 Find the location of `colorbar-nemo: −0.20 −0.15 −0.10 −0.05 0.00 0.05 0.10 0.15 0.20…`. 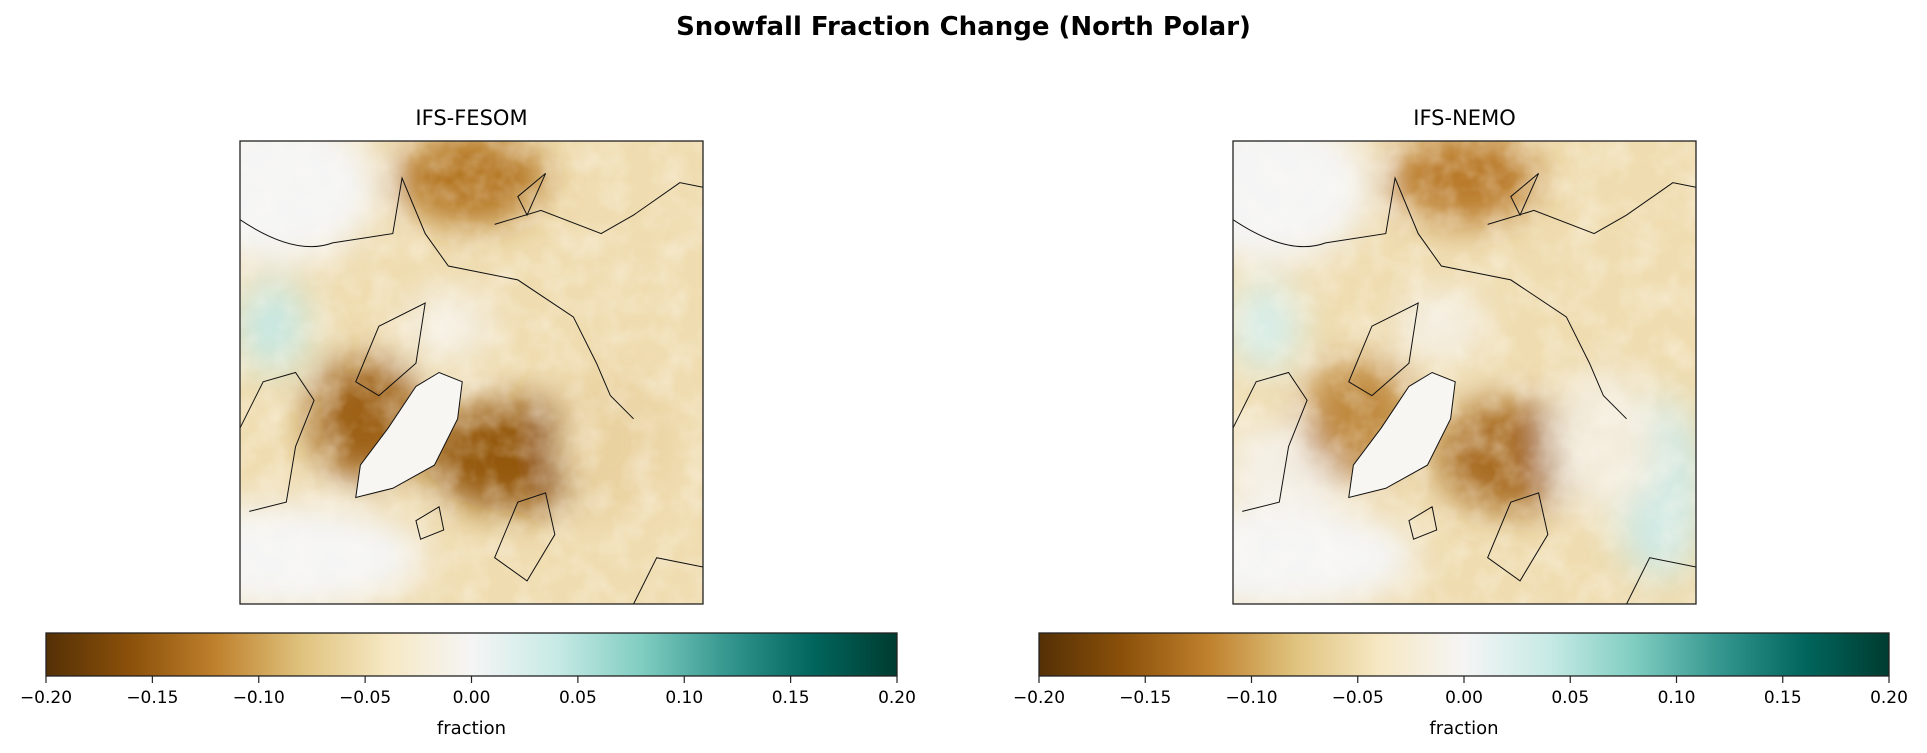

colorbar-nemo: −0.20 −0.15 −0.10 −0.05 0.00 0.05 0.10 0.15 0.20… is located at coordinates (1460, 685).